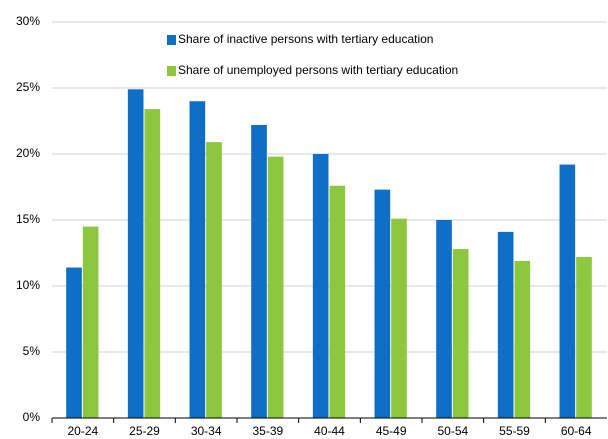 The image size is (608, 439). Describe the element at coordinates (206, 431) in the screenshot. I see `x-tick-label: 30-34` at that location.